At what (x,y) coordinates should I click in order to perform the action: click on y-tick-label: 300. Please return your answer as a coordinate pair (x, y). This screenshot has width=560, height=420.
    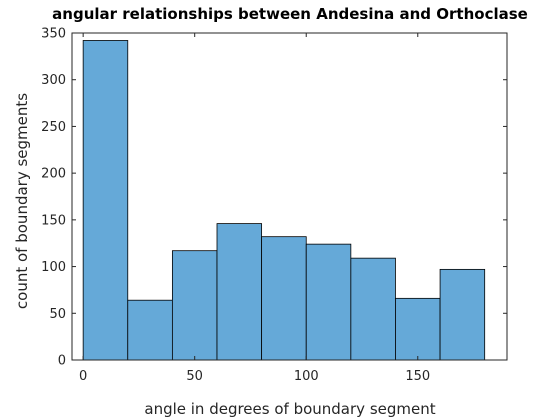
    Looking at the image, I should click on (53, 80).